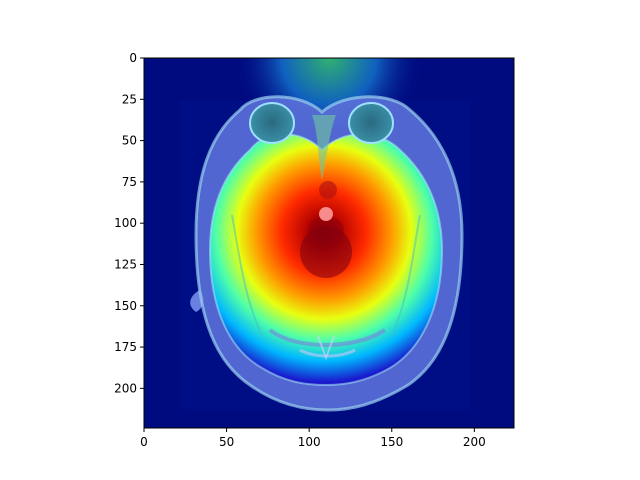  I want to click on y-tick-label: 75, so click(129, 182).